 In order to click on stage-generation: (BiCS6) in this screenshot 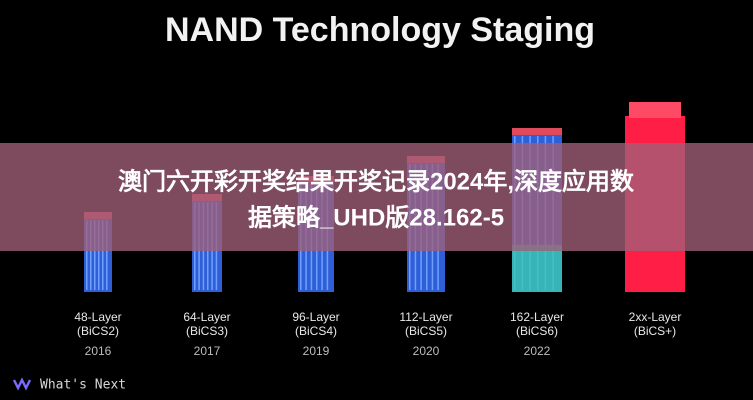, I will do `click(537, 331)`.